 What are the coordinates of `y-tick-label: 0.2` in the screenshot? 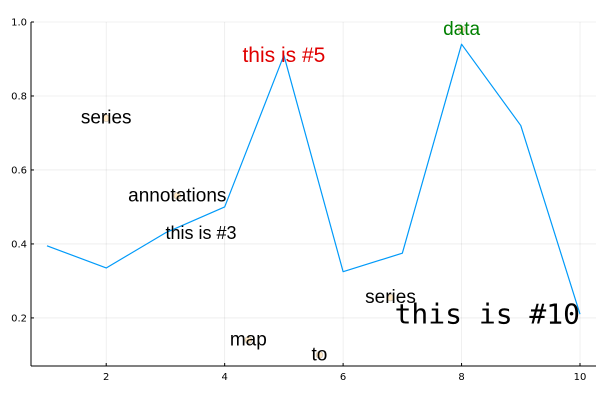 It's located at (19, 318).